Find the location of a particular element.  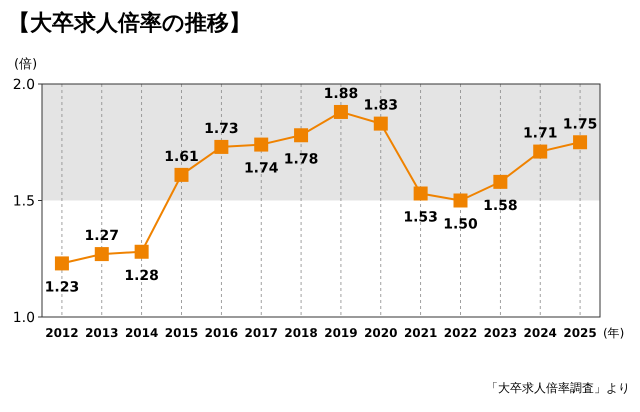

data-label: 1.88 is located at coordinates (341, 94).